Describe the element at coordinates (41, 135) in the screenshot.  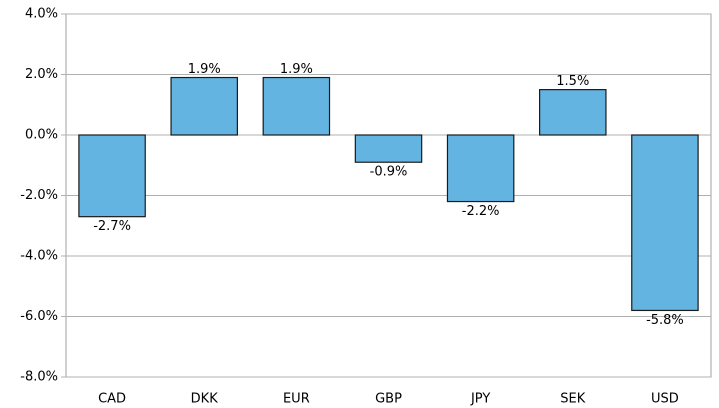
I see `y-tick-label: 0.0%` at that location.